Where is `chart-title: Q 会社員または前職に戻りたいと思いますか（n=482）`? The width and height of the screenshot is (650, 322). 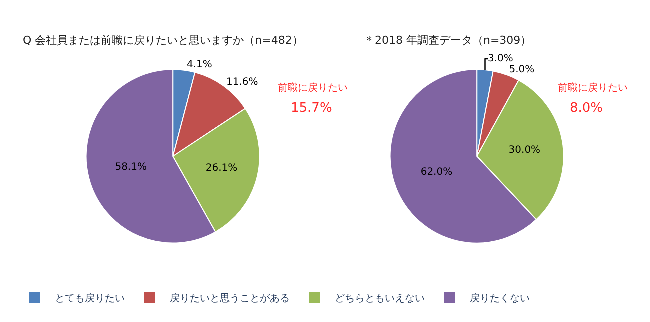 chart-title: Q 会社員または前職に戻りたいと思いますか（n=482） is located at coordinates (163, 40).